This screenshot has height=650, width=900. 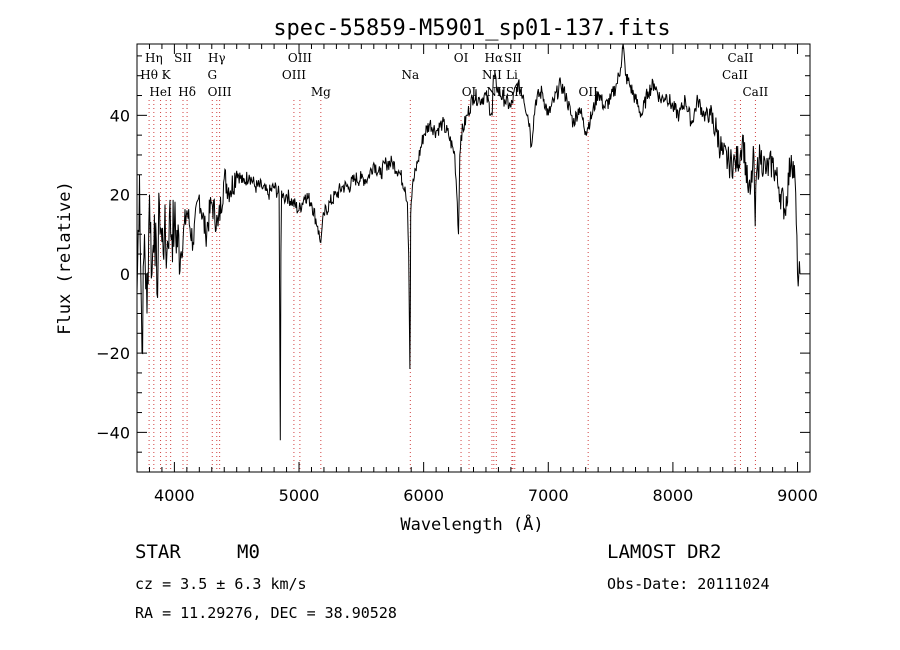 What do you see at coordinates (513, 58) in the screenshot?
I see `line-label-16: SII` at bounding box center [513, 58].